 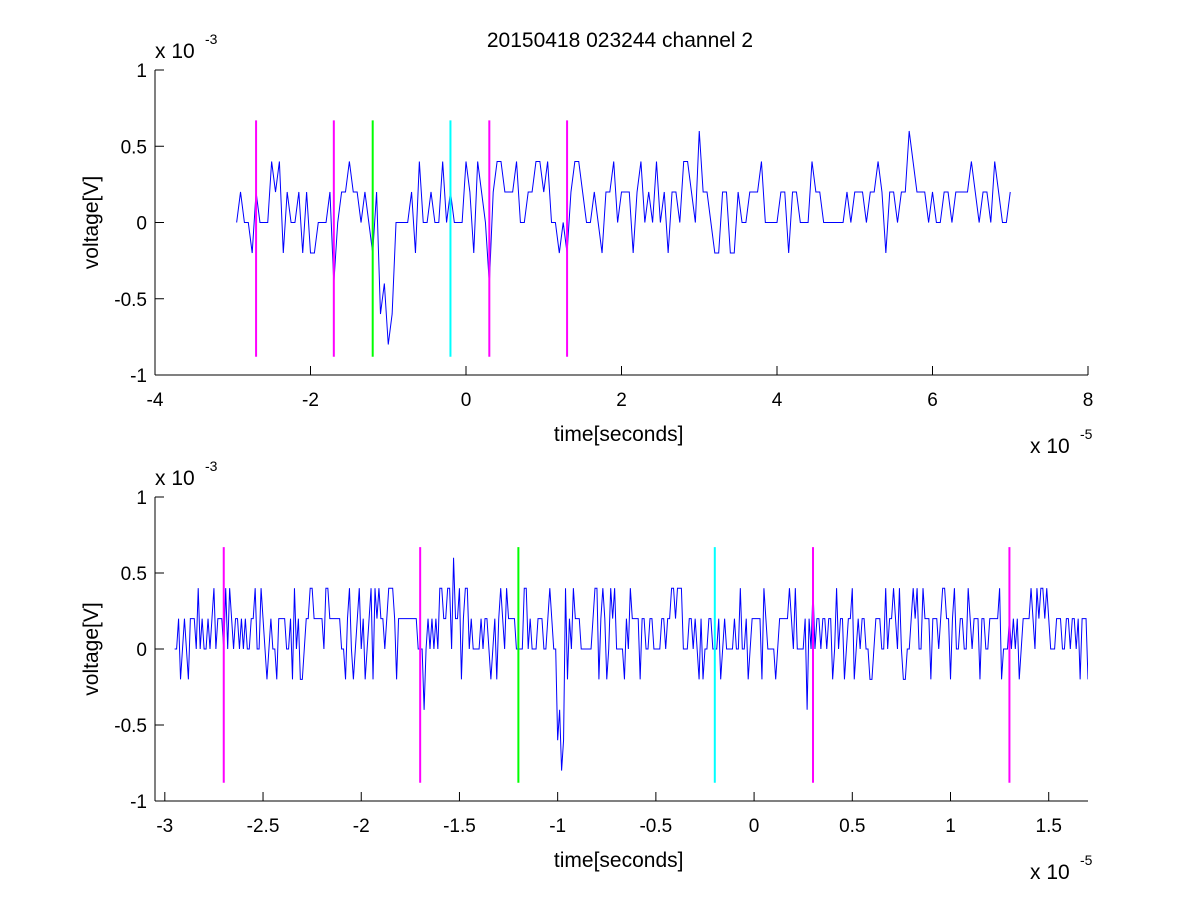 I want to click on x-tick-label: 2, so click(x=621, y=400).